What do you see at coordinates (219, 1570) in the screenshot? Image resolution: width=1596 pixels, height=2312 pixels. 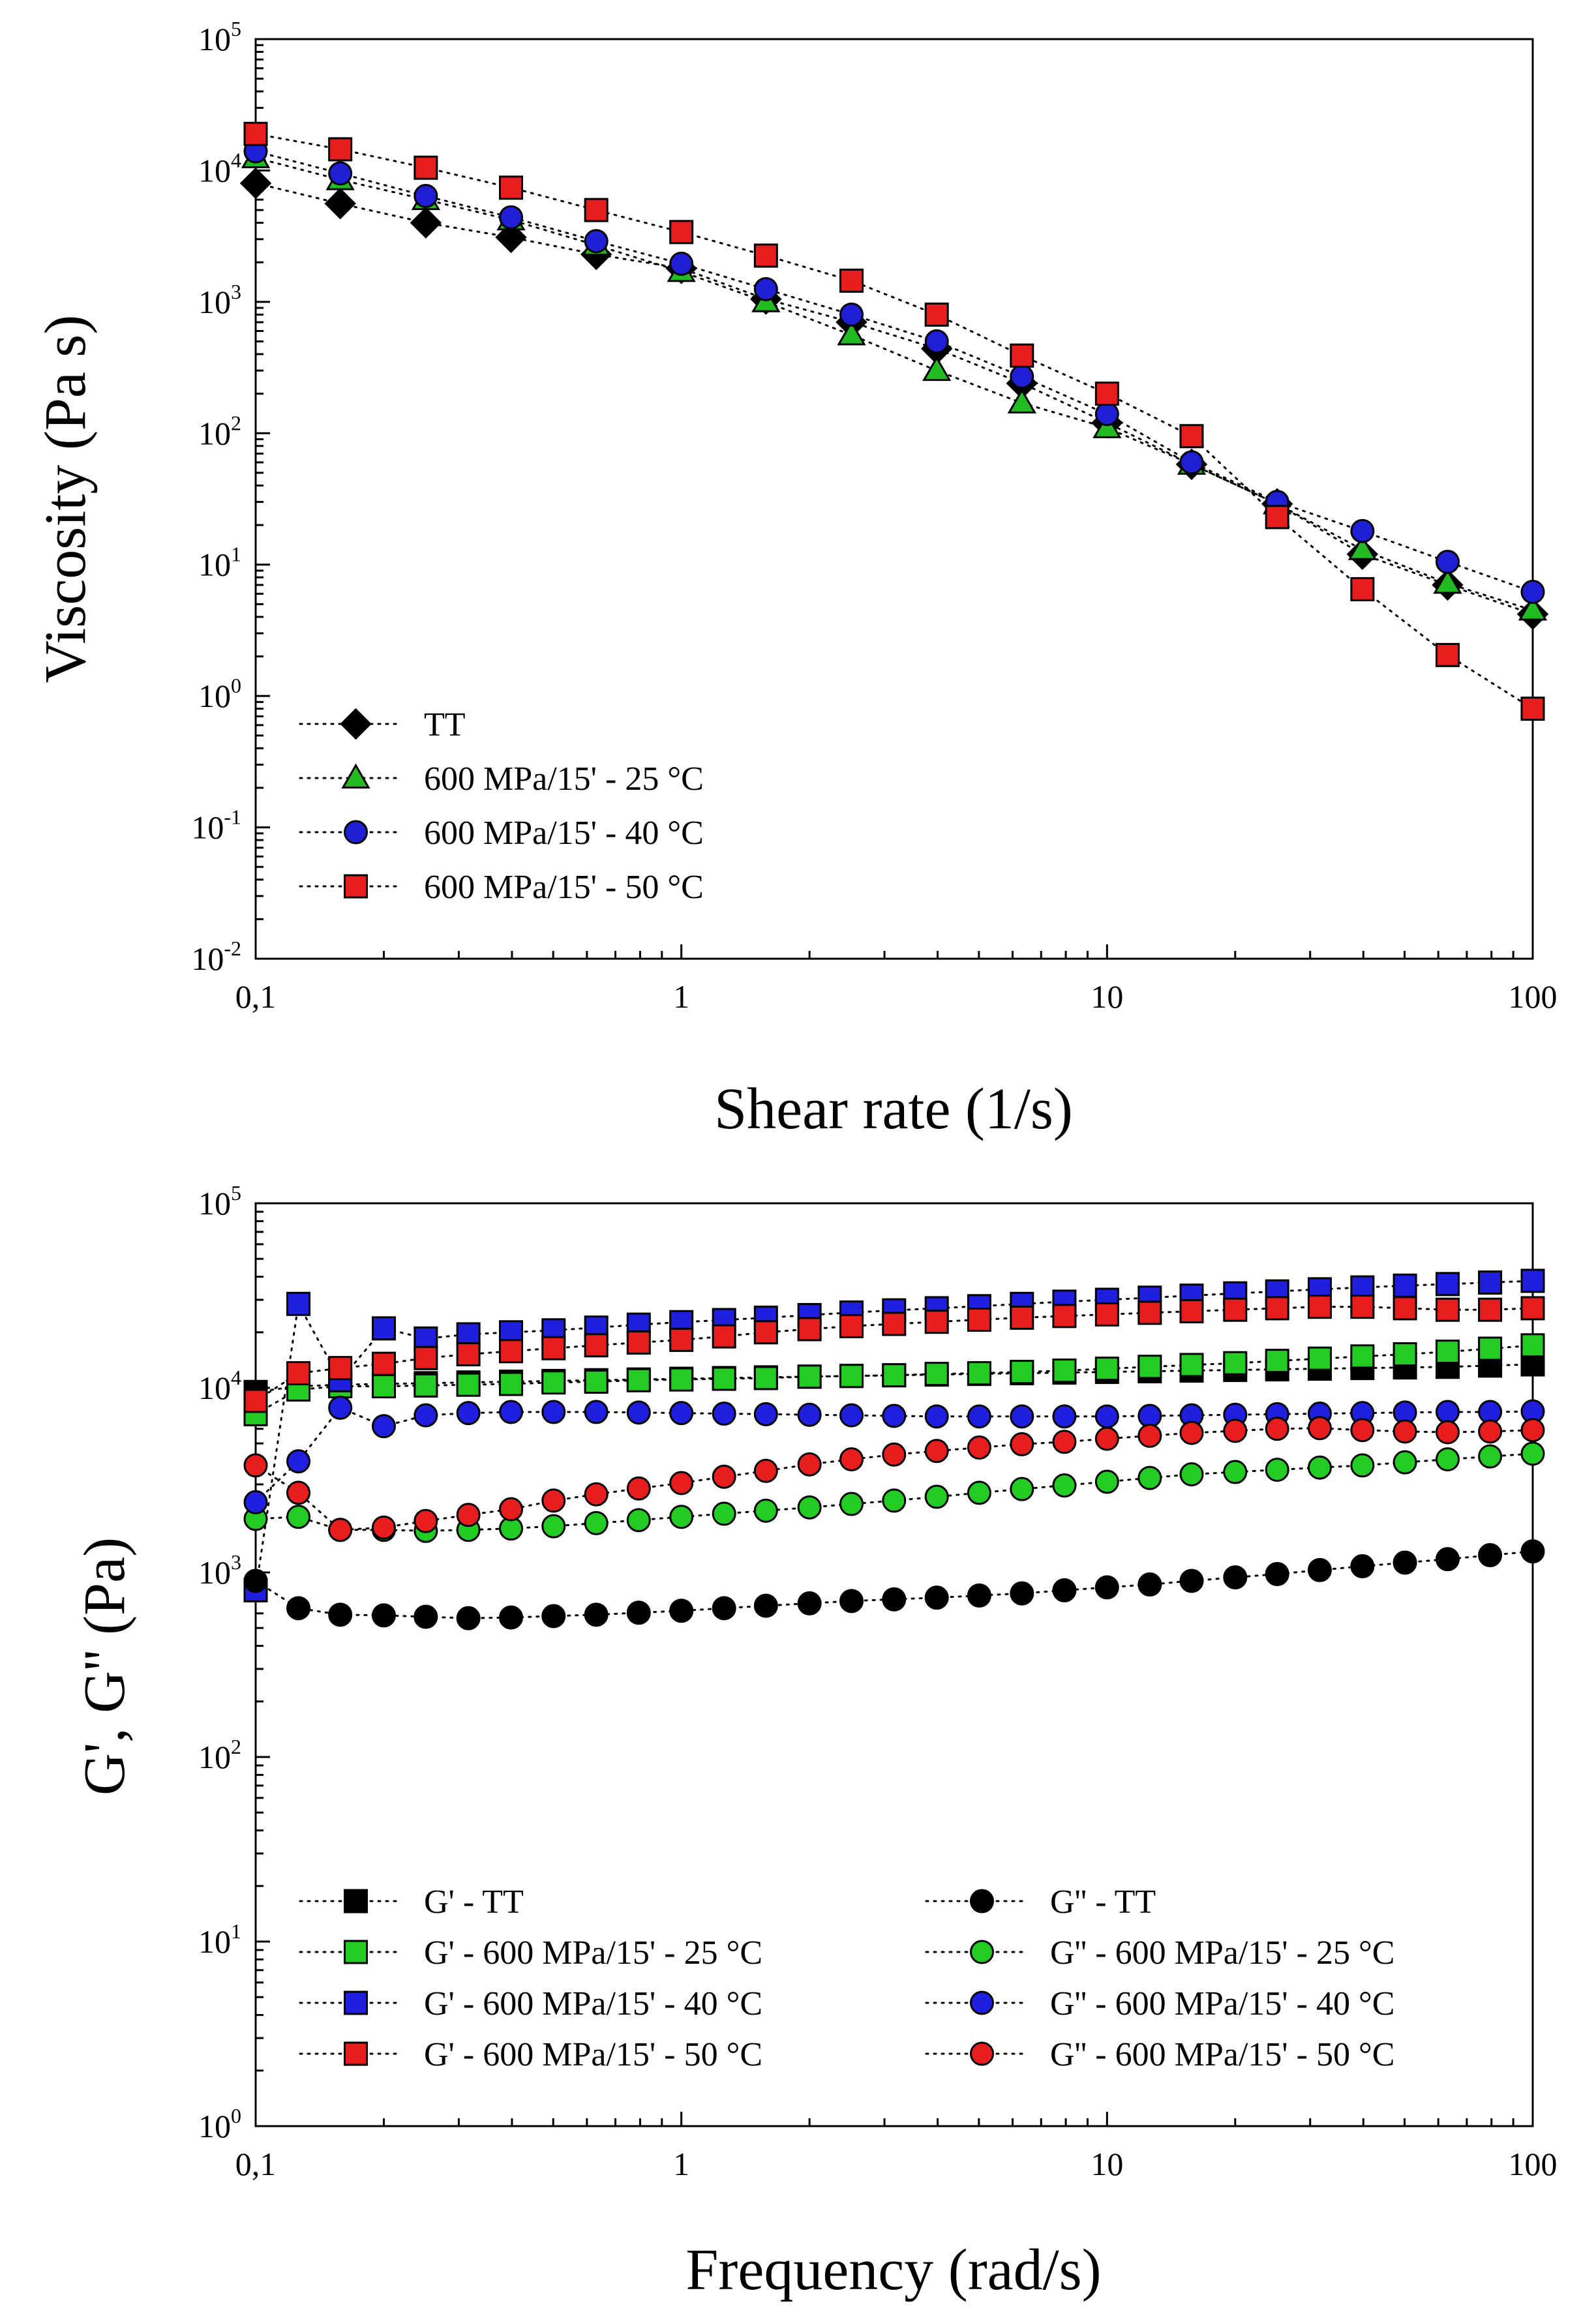 I see `y-tick-label: 10³` at bounding box center [219, 1570].